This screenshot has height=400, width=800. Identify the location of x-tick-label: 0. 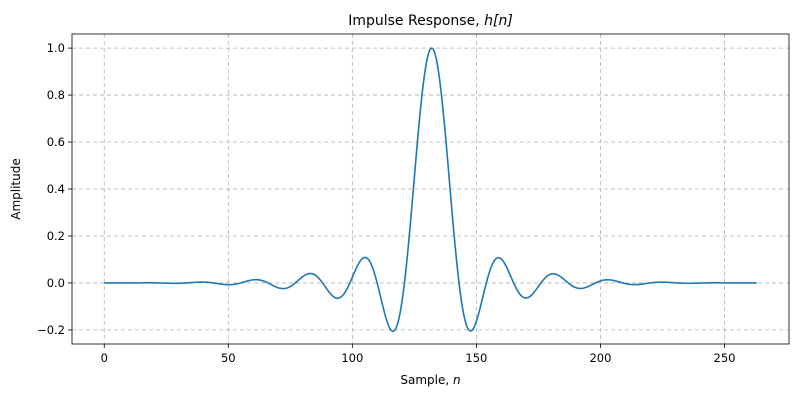
(104, 358).